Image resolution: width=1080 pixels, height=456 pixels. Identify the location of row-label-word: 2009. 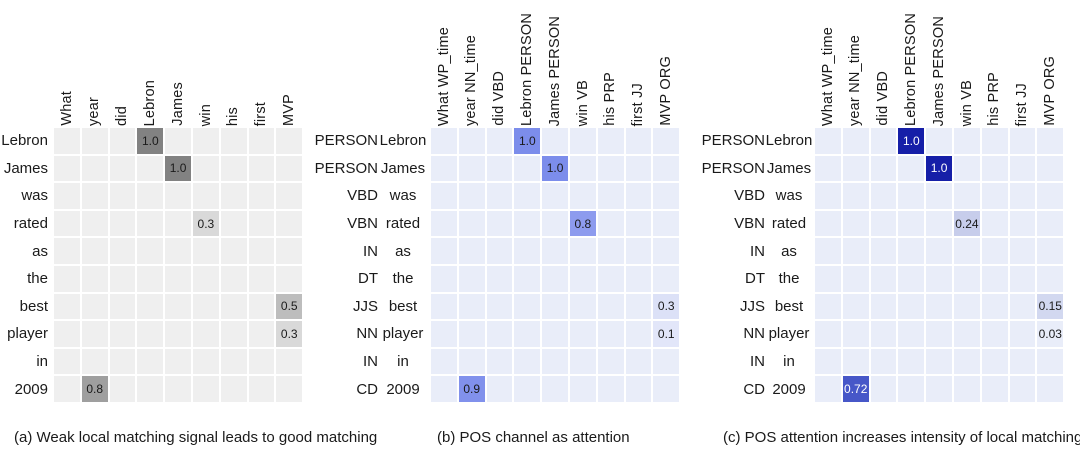
(789, 389).